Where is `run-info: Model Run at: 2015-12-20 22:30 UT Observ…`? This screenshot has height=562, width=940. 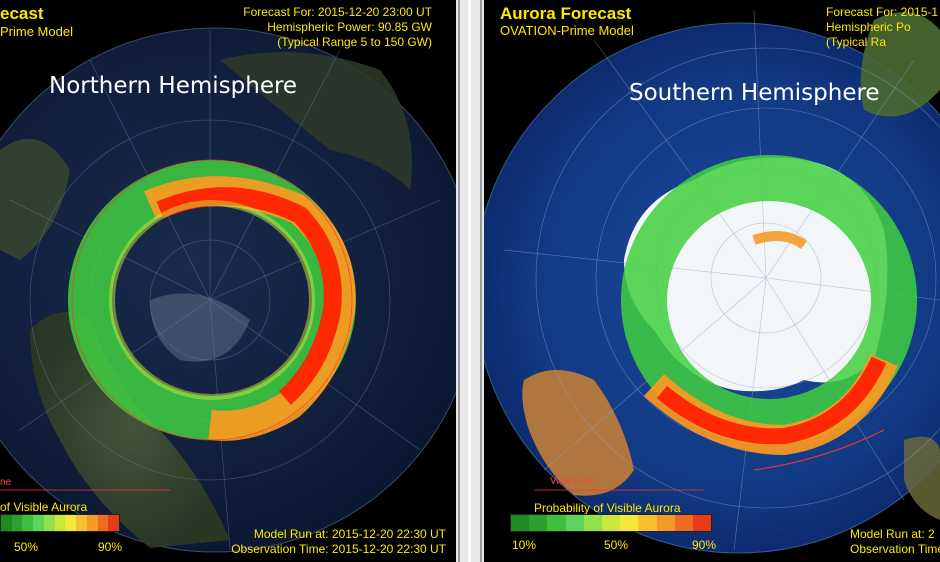
run-info: Model Run at: 2015-12-20 22:30 UT Observ… is located at coordinates (338, 542).